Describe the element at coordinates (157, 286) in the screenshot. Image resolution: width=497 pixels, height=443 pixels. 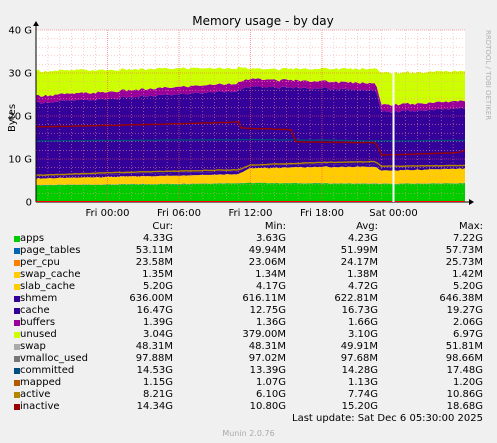
I see `legend-cur-value: 5.20G` at that location.